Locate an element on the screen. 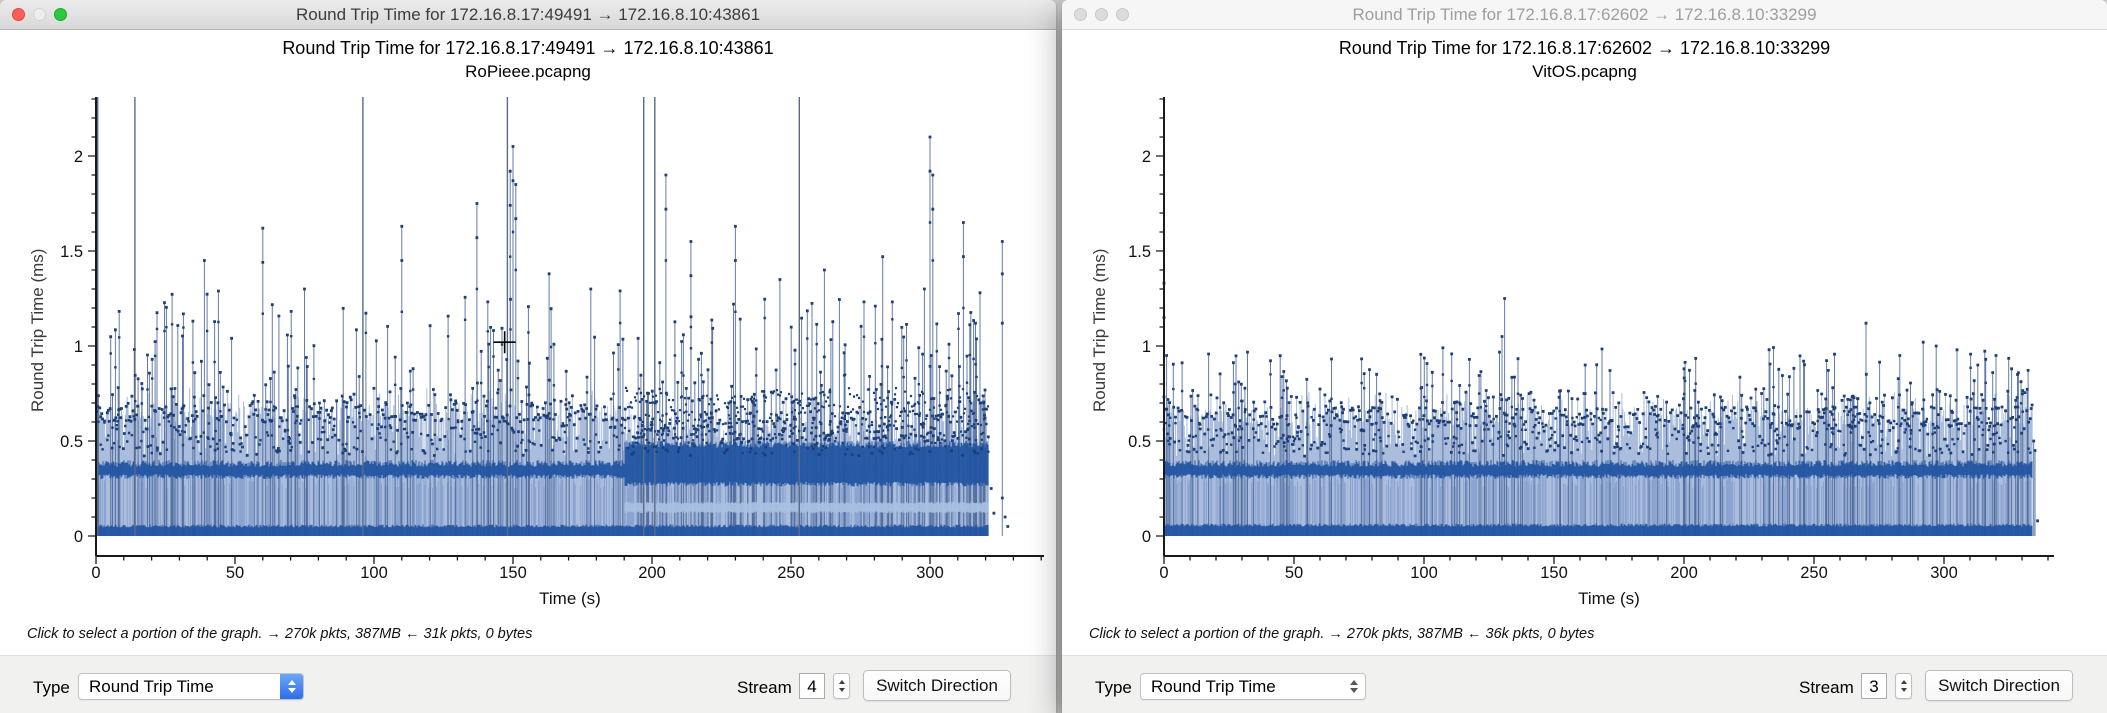  stream-input: 3 is located at coordinates (1874, 686).